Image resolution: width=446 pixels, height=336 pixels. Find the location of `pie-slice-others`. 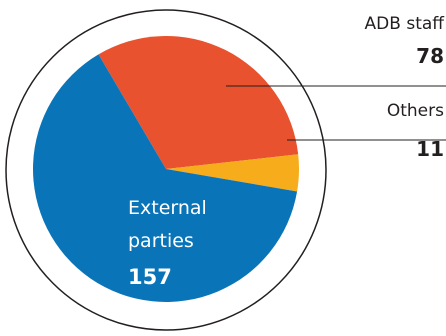

pie-slice-others is located at coordinates (232, 173).